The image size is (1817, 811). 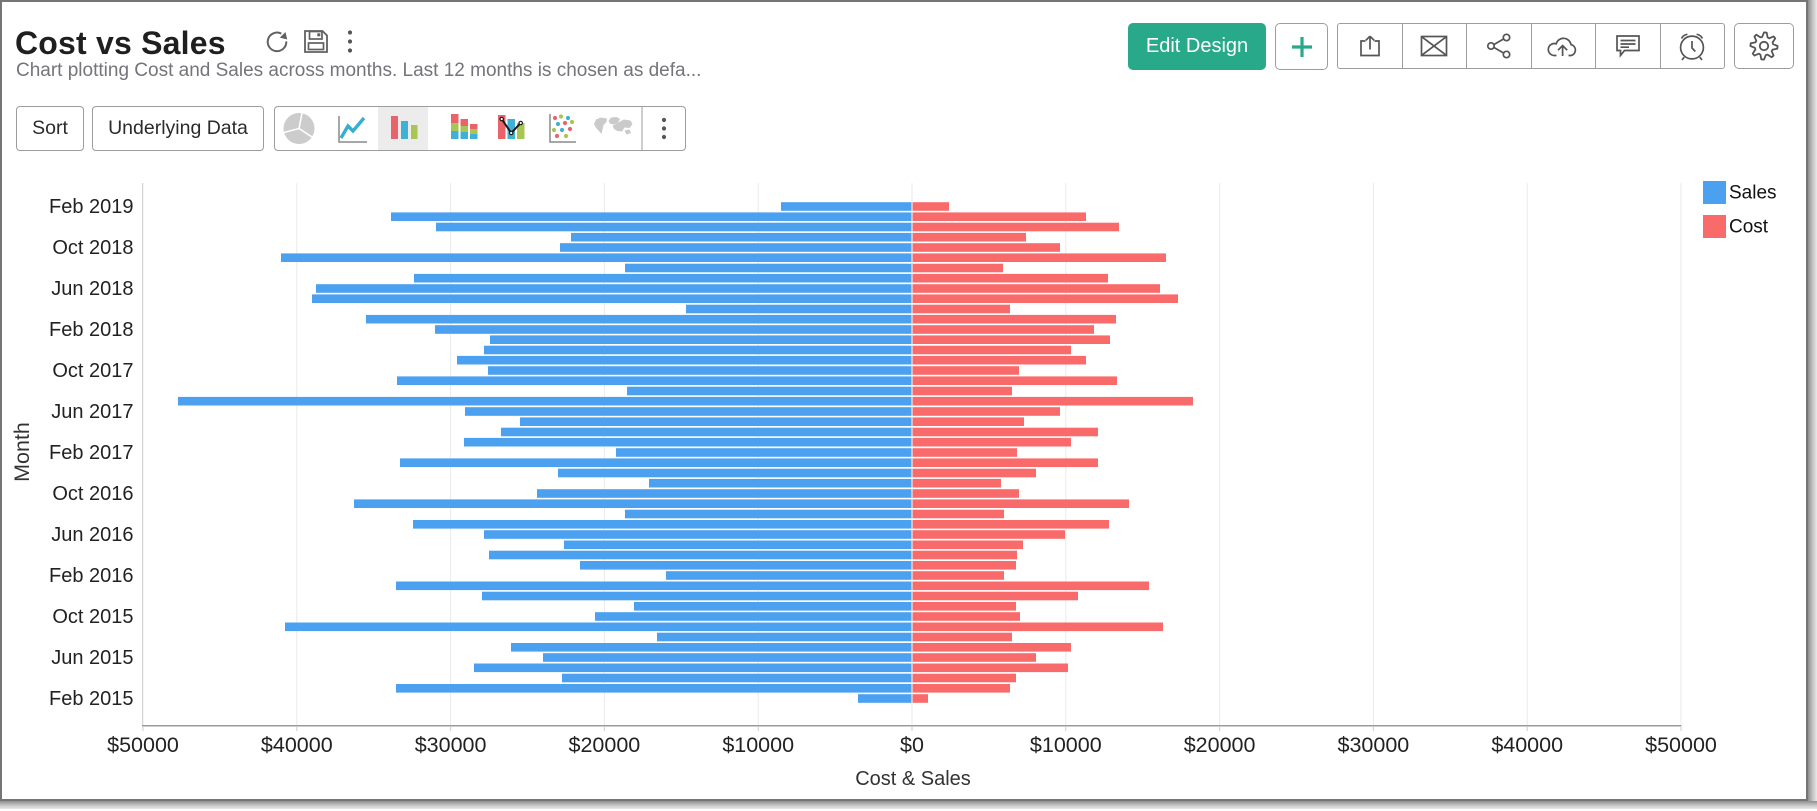 What do you see at coordinates (913, 779) in the screenshot?
I see `svg-text: Cost & Sales` at bounding box center [913, 779].